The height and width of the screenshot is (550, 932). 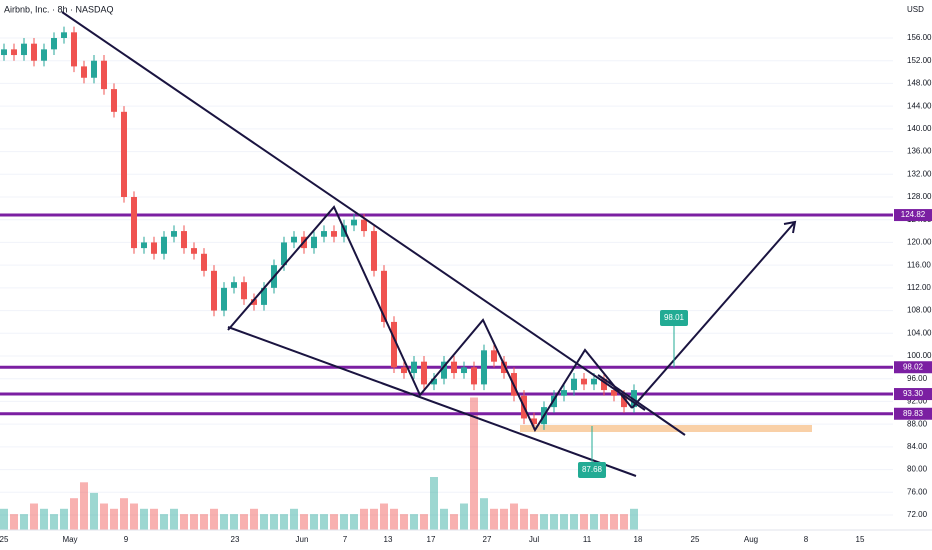 I want to click on projection, so click(x=713, y=315).